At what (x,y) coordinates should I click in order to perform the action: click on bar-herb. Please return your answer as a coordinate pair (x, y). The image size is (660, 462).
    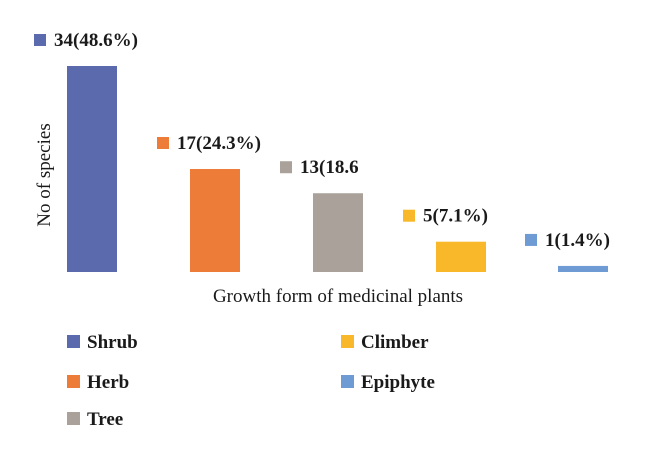
    Looking at the image, I should click on (215, 220).